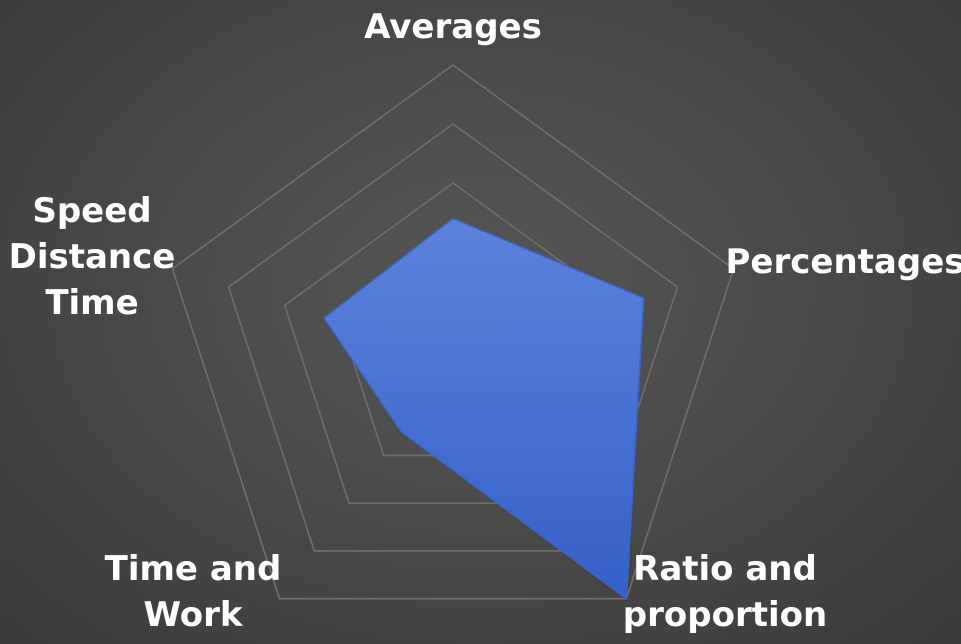  I want to click on axis-label-1: Percentages, so click(843, 262).